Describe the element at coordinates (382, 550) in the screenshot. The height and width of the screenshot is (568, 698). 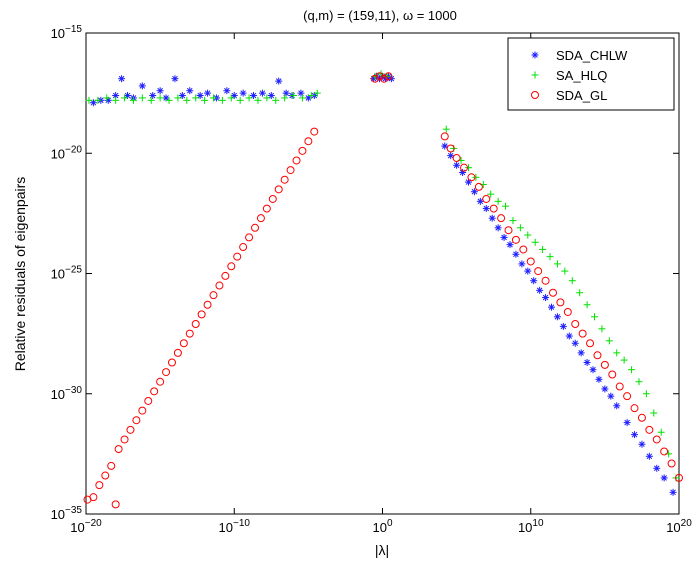
I see `x-axis-label: |λ|` at that location.